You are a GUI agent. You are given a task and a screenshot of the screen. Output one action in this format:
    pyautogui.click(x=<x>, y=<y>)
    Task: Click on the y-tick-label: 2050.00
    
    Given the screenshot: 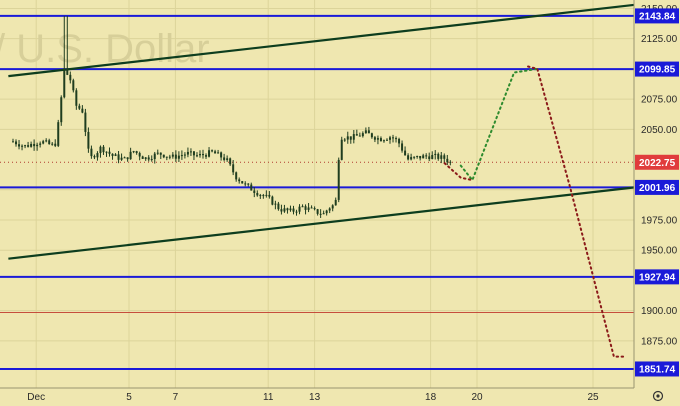 What is the action you would take?
    pyautogui.click(x=659, y=130)
    